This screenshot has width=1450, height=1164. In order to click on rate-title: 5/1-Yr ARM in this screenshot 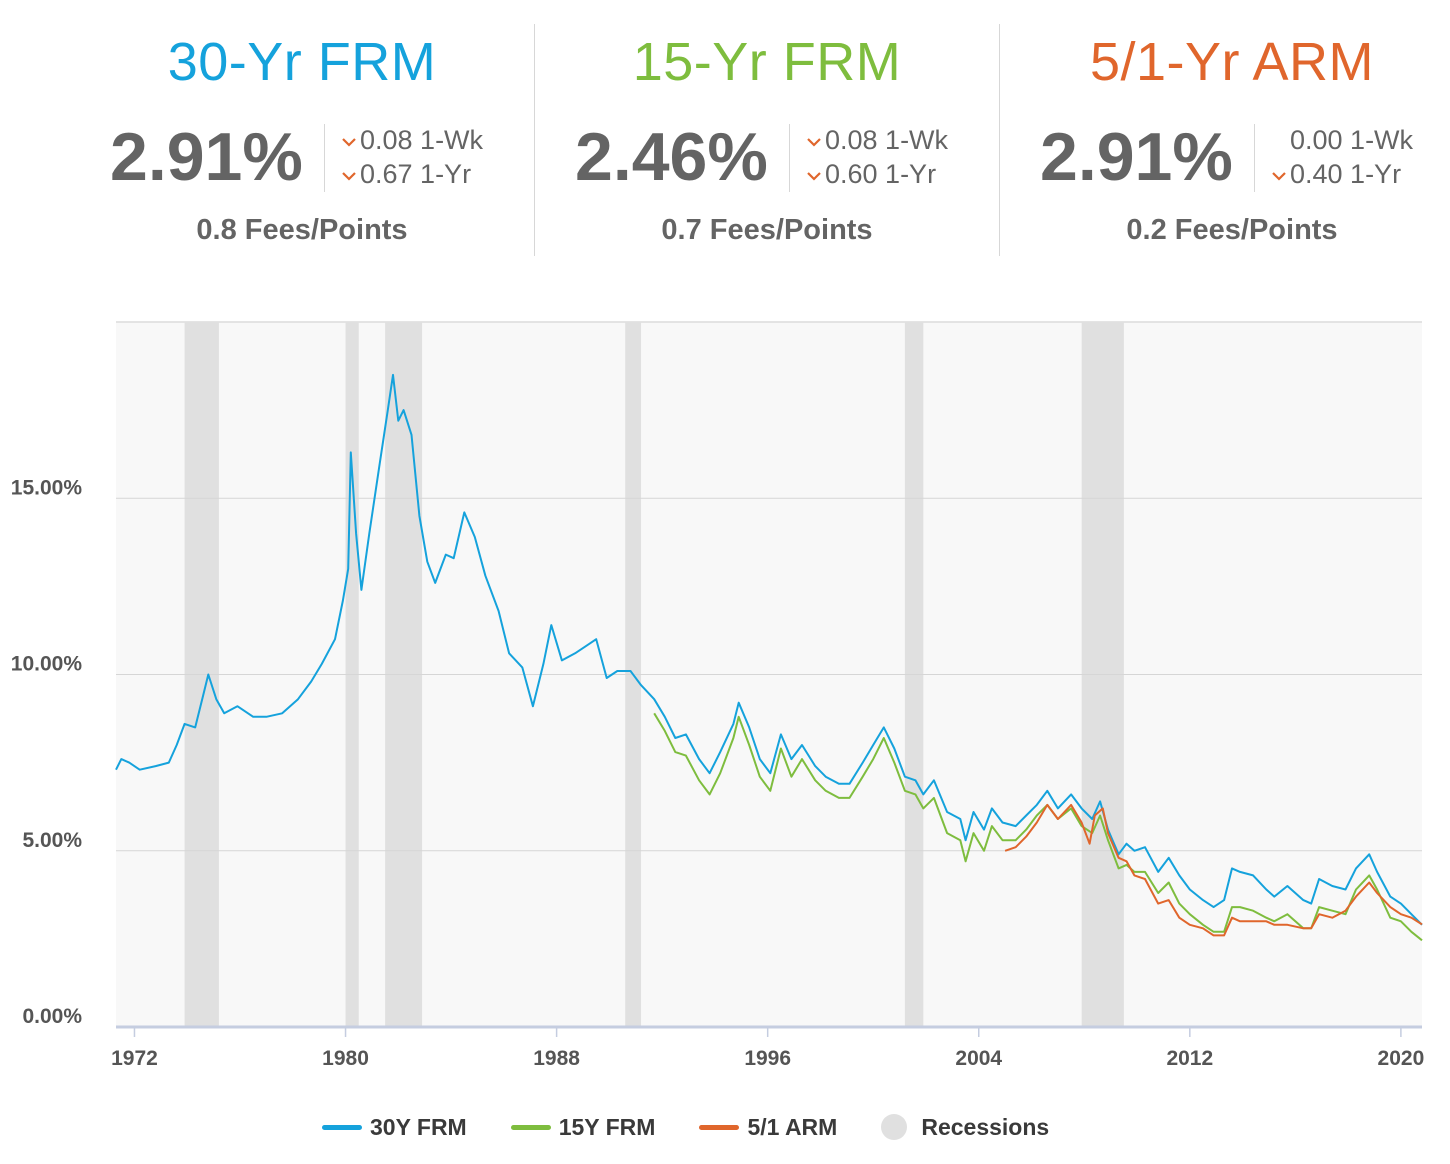, I will do `click(1232, 62)`.